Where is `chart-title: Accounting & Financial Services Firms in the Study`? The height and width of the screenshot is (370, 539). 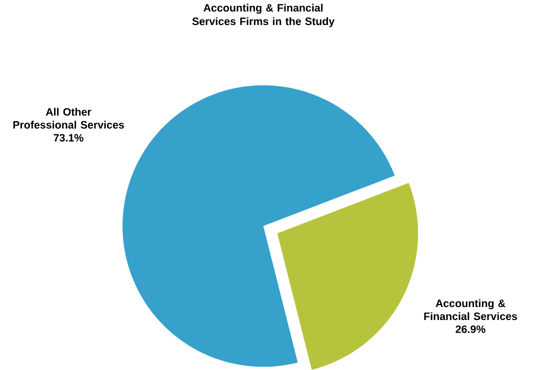
chart-title: Accounting & Financial Services Firms in the Study is located at coordinates (263, 16).